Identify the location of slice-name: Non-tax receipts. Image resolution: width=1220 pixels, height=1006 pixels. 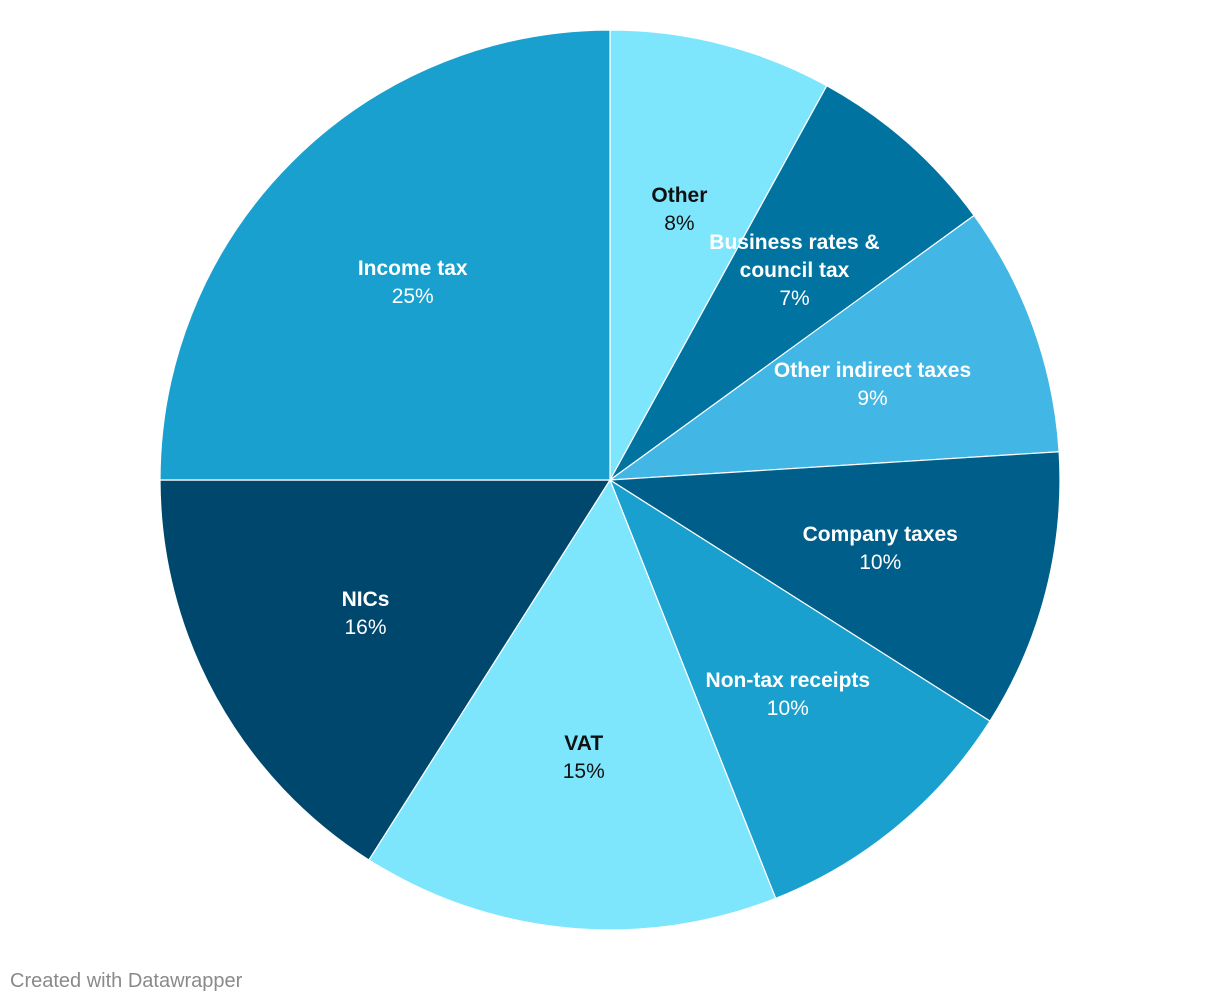
(788, 680).